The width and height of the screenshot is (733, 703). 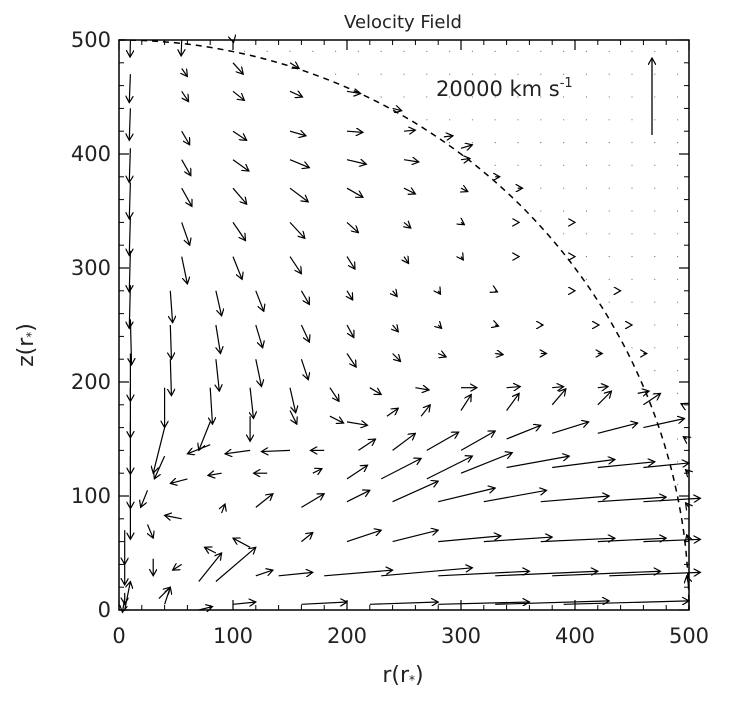 I want to click on x-tick-label: 0, so click(x=118, y=636).